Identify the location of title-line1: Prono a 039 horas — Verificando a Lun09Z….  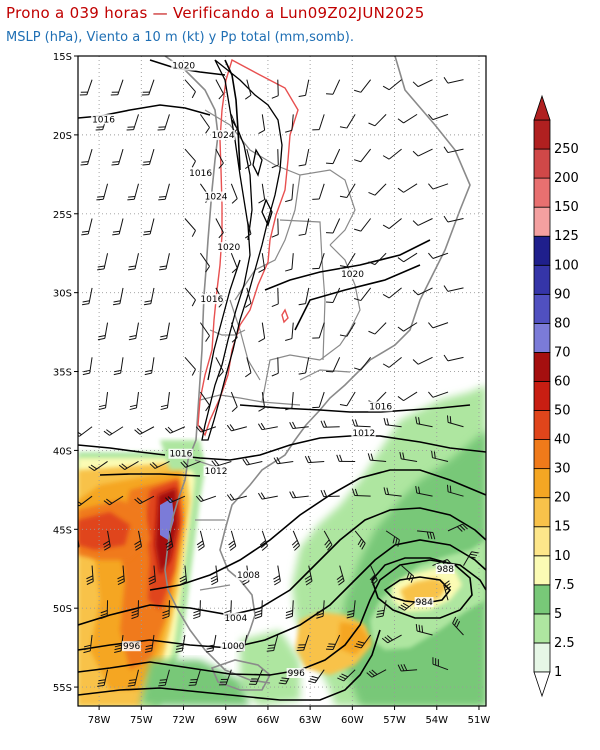
(215, 13).